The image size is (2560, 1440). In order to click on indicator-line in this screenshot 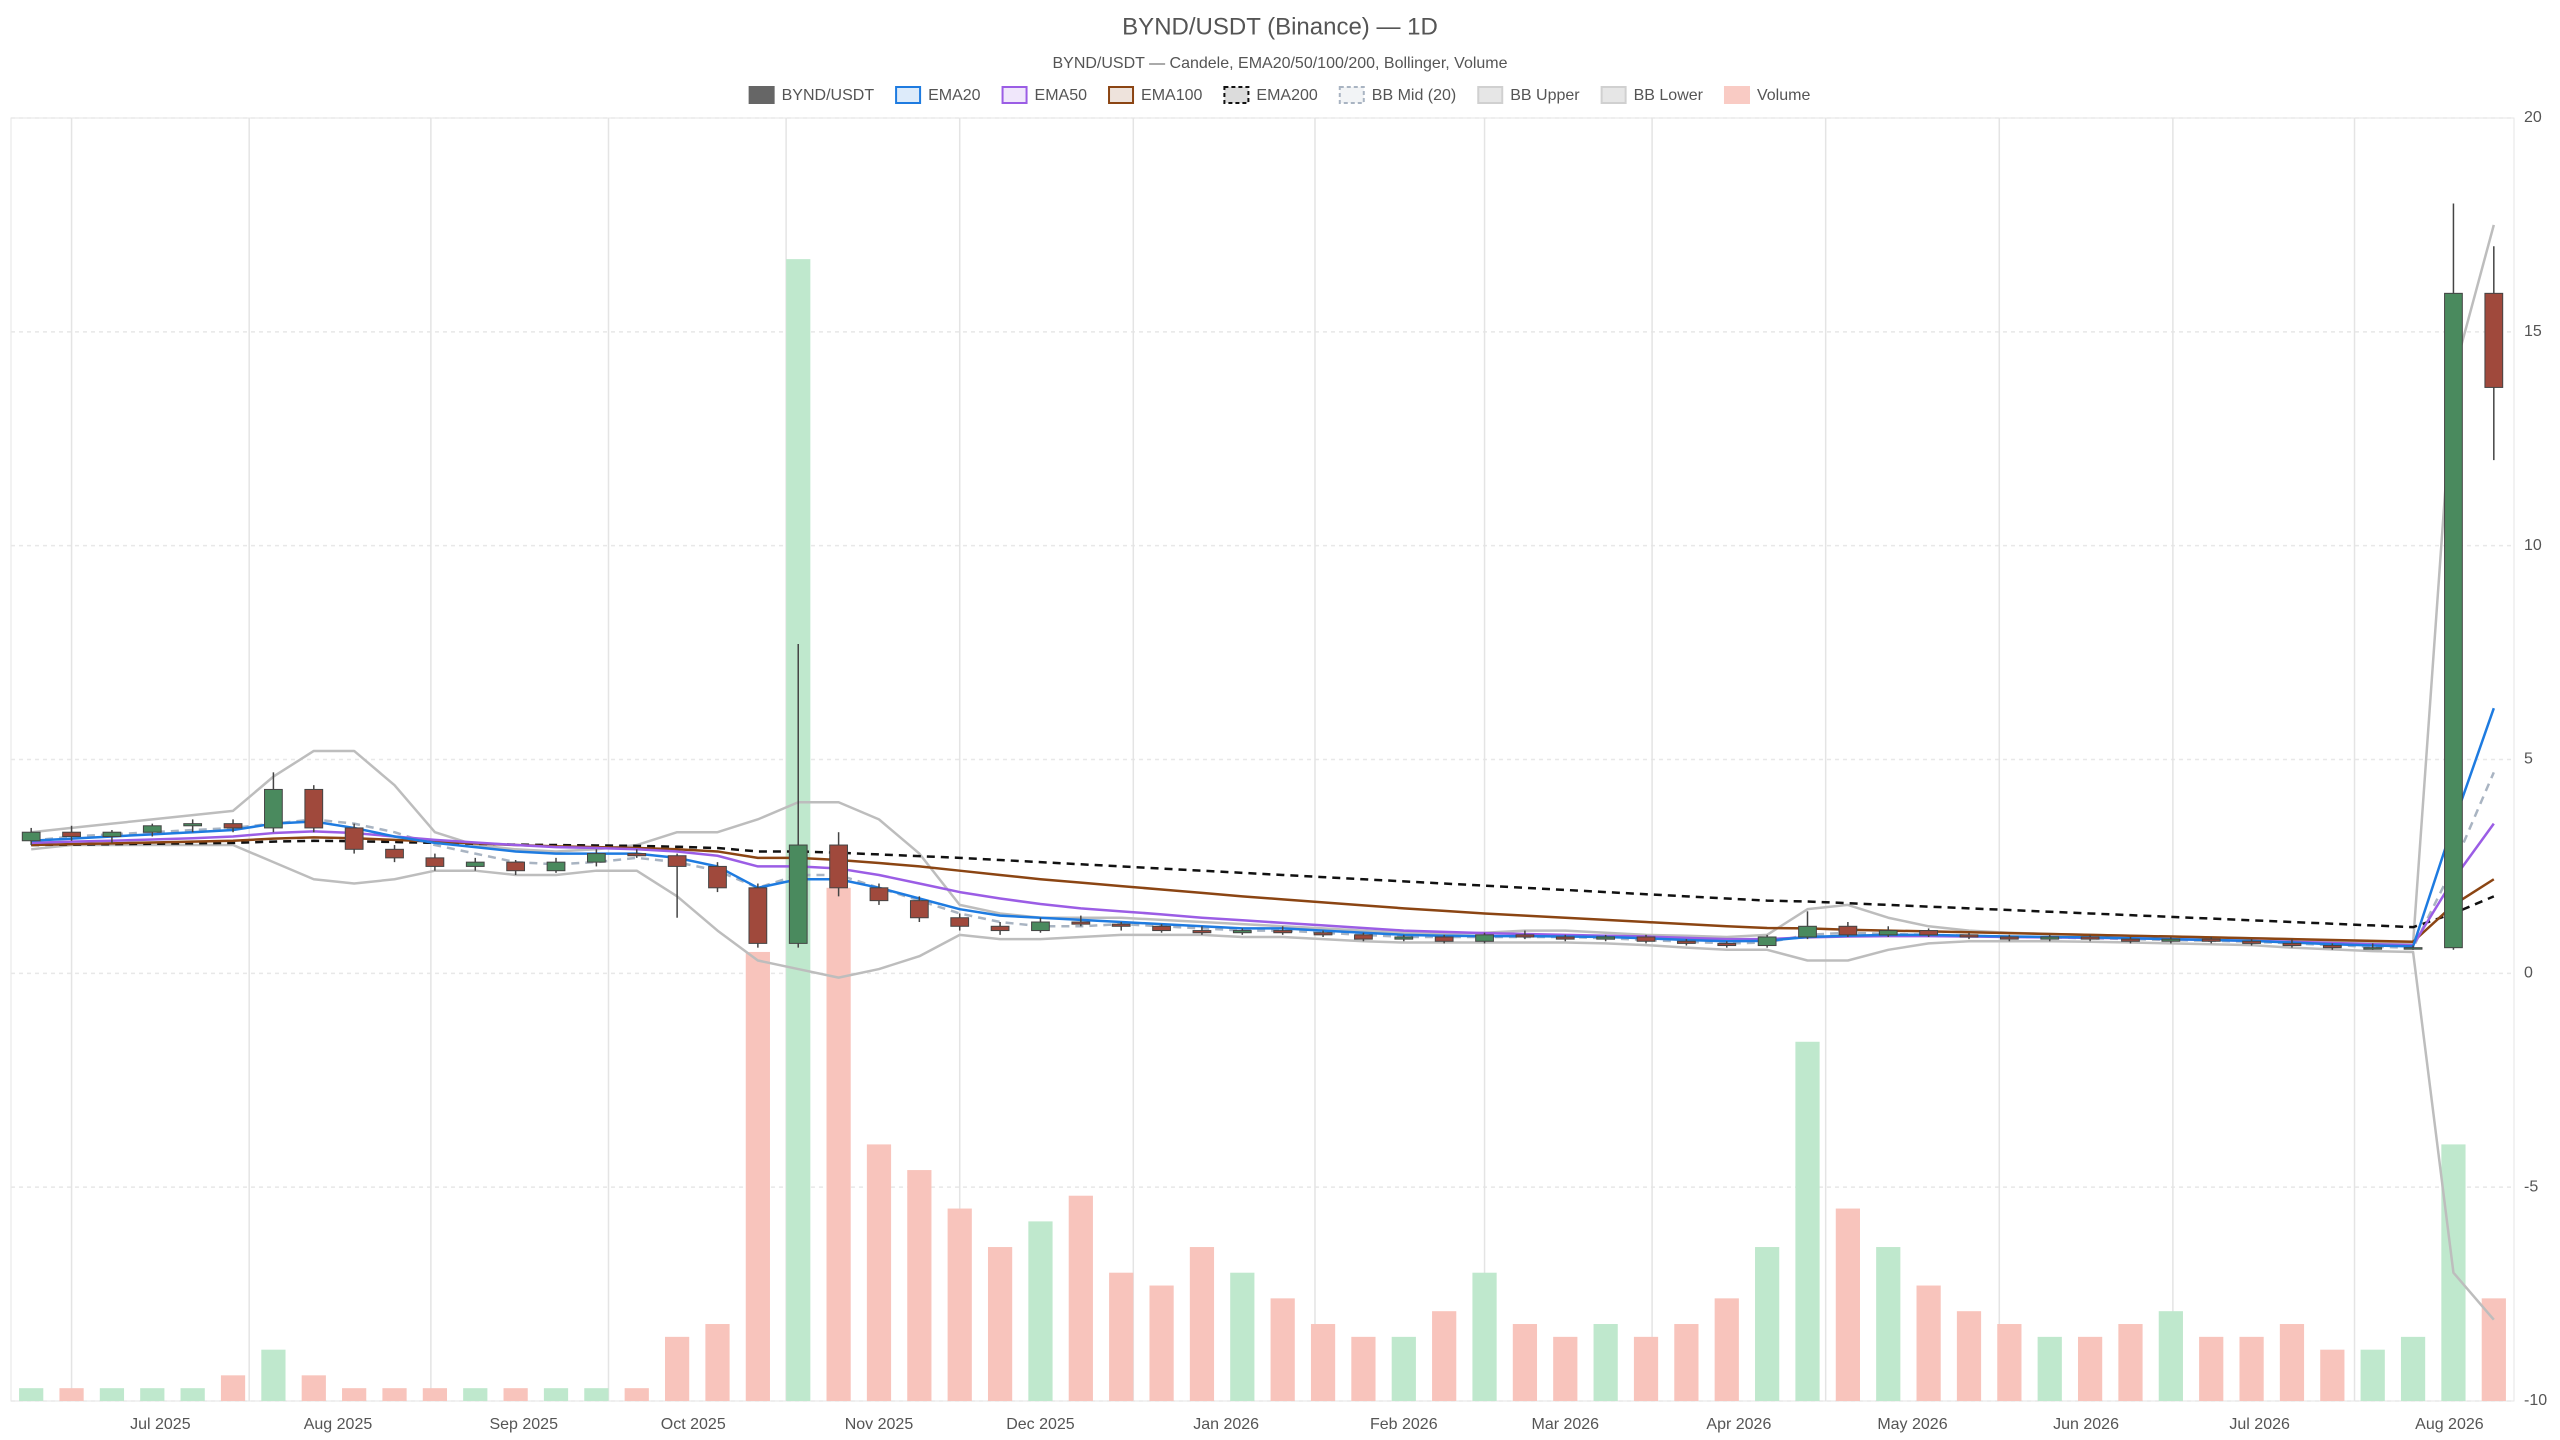, I will do `click(1263, 889)`.